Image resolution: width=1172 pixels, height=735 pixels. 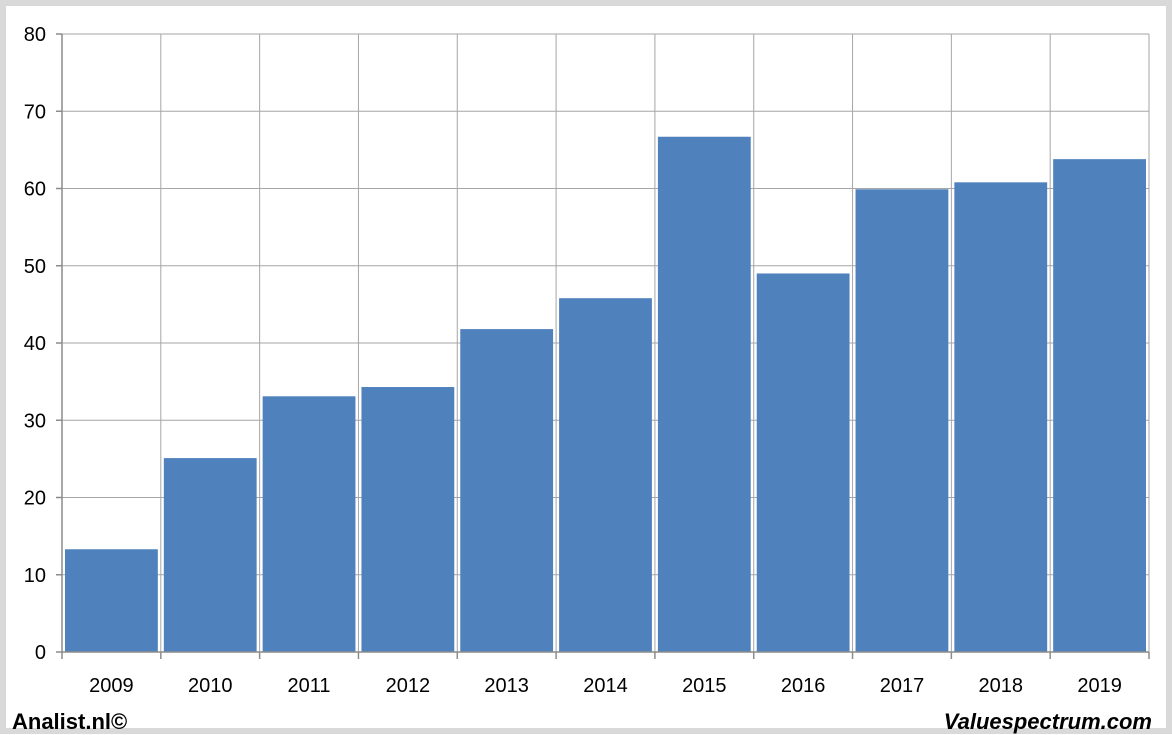 I want to click on y-tick-label: 70, so click(x=35, y=112).